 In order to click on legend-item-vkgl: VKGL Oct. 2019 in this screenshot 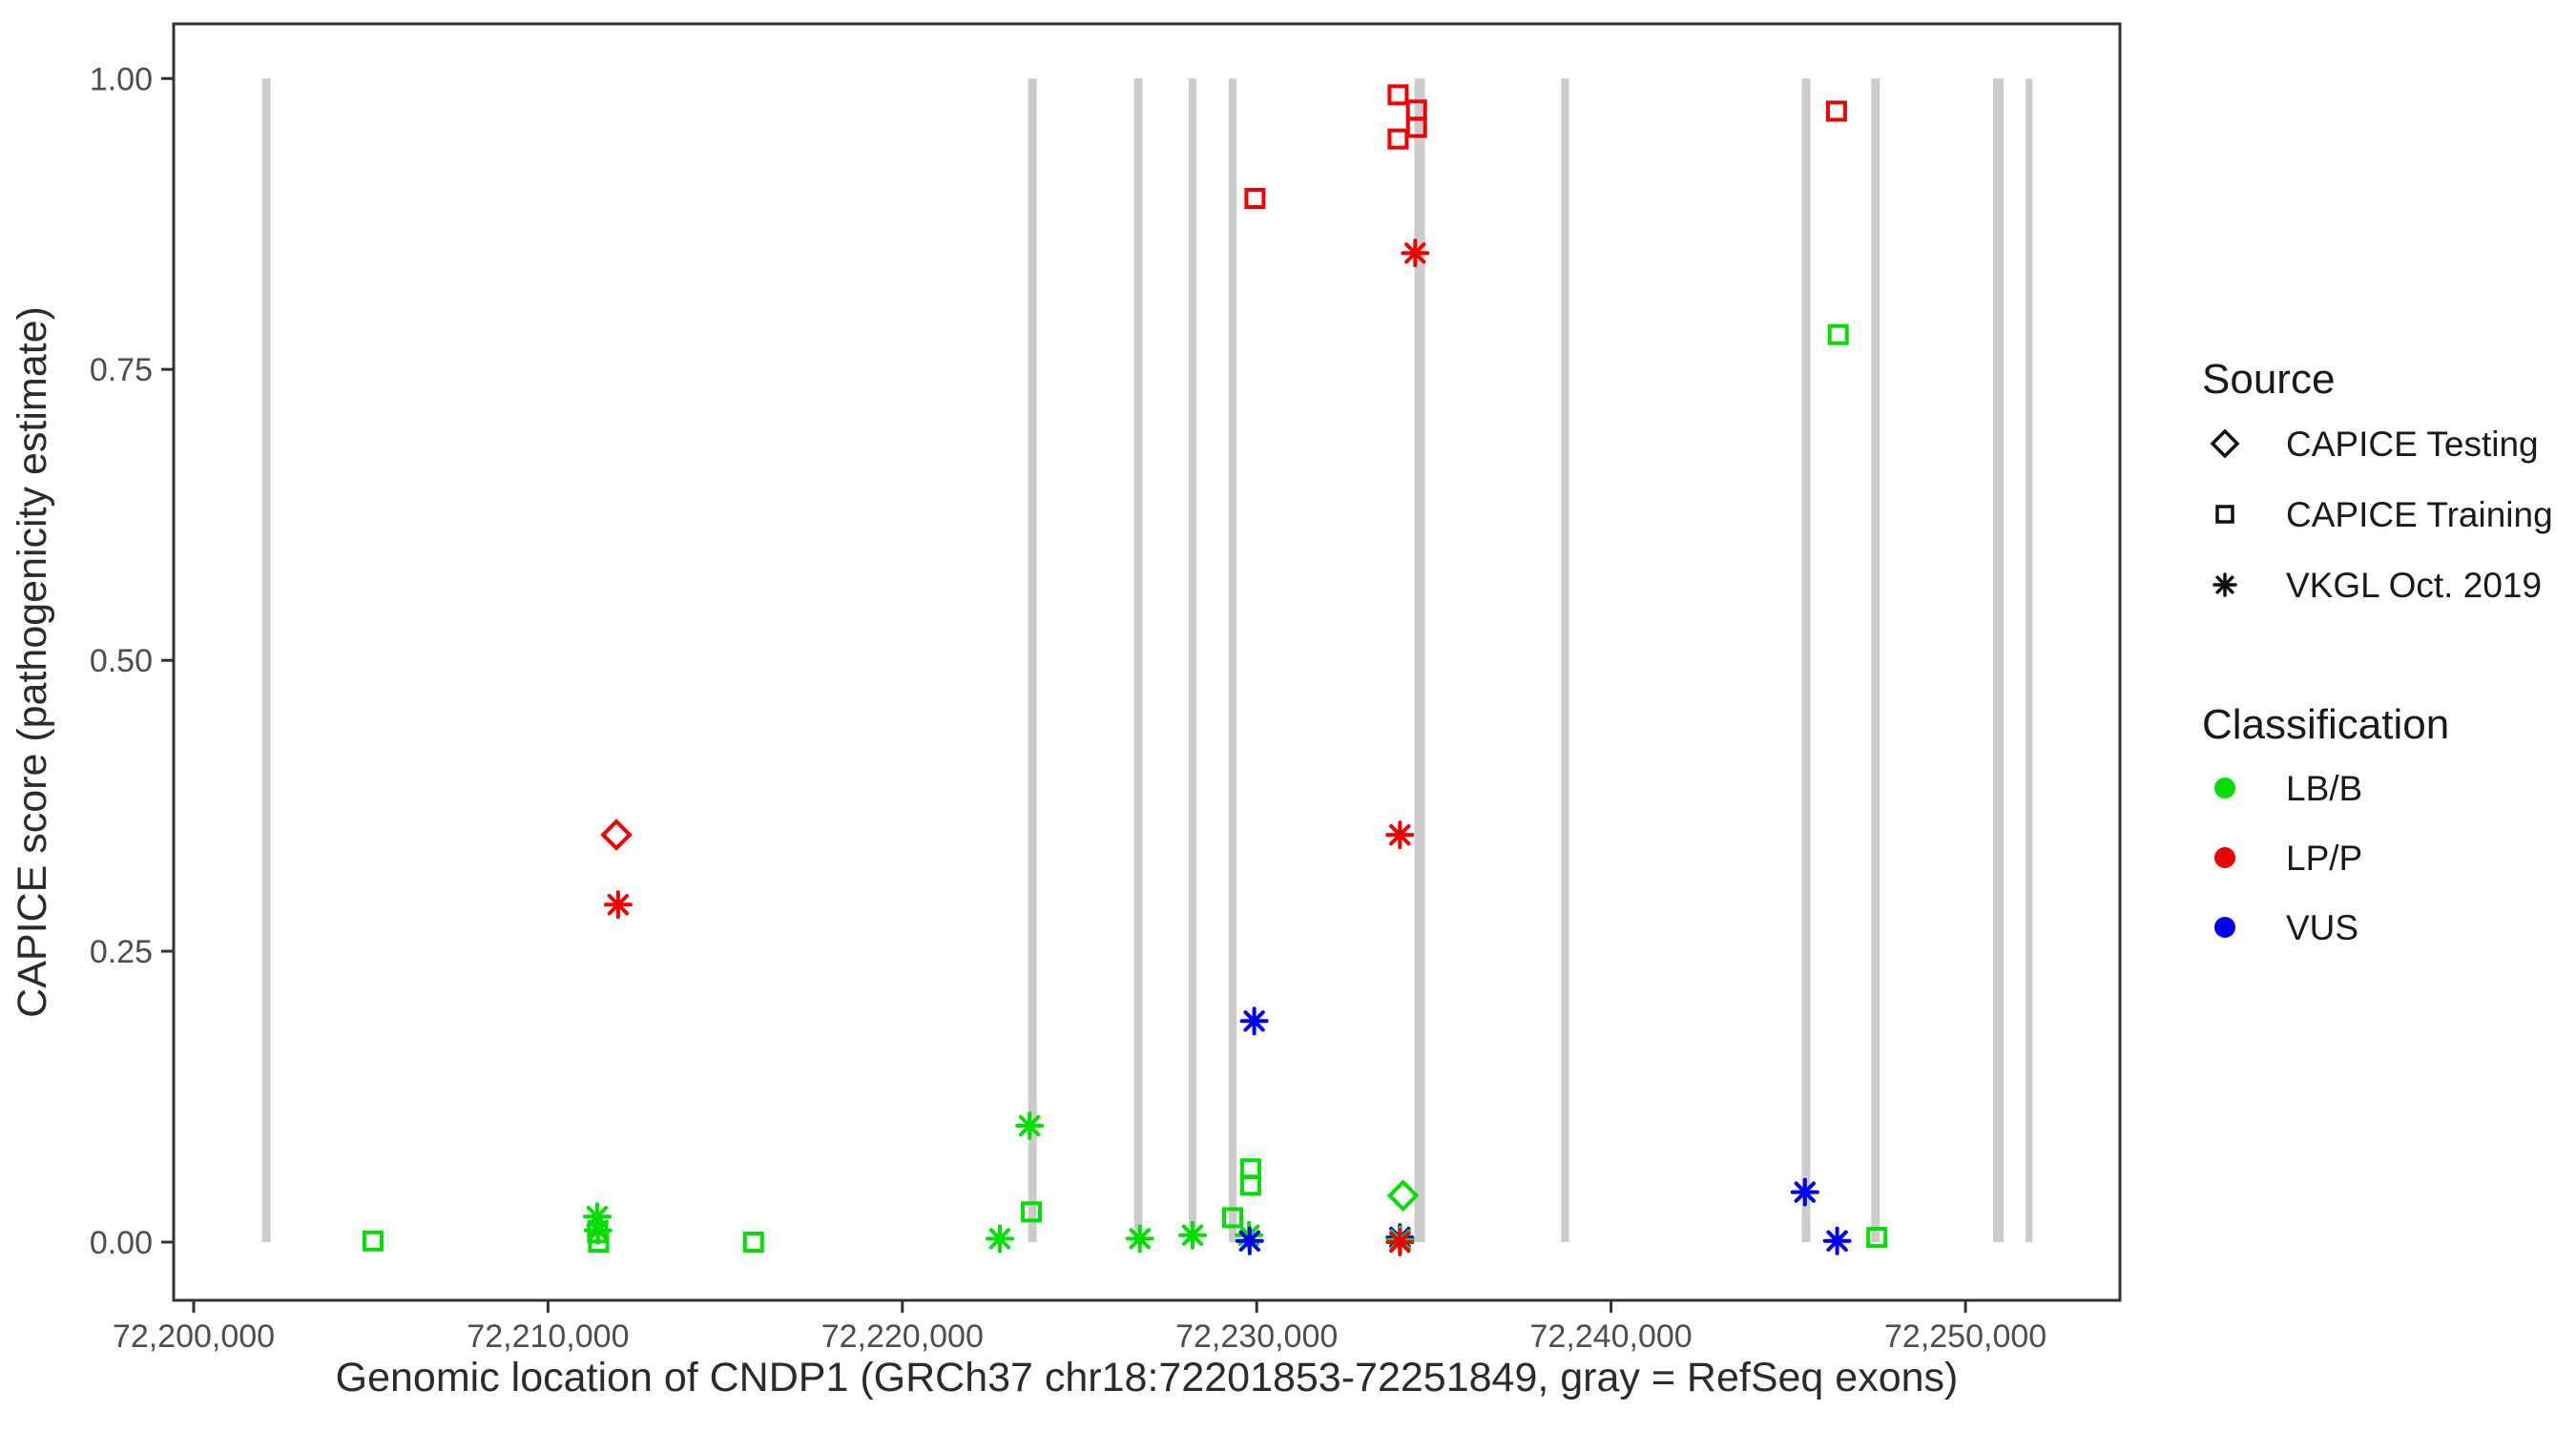, I will do `click(2377, 585)`.